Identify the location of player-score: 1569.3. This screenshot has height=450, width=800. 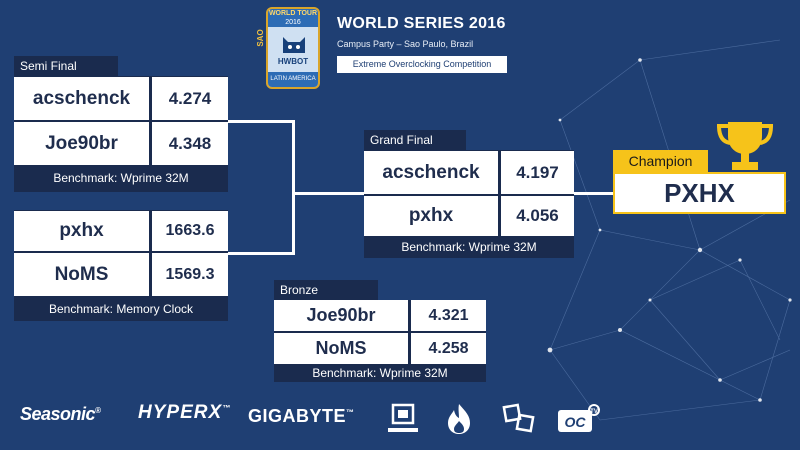
(190, 274).